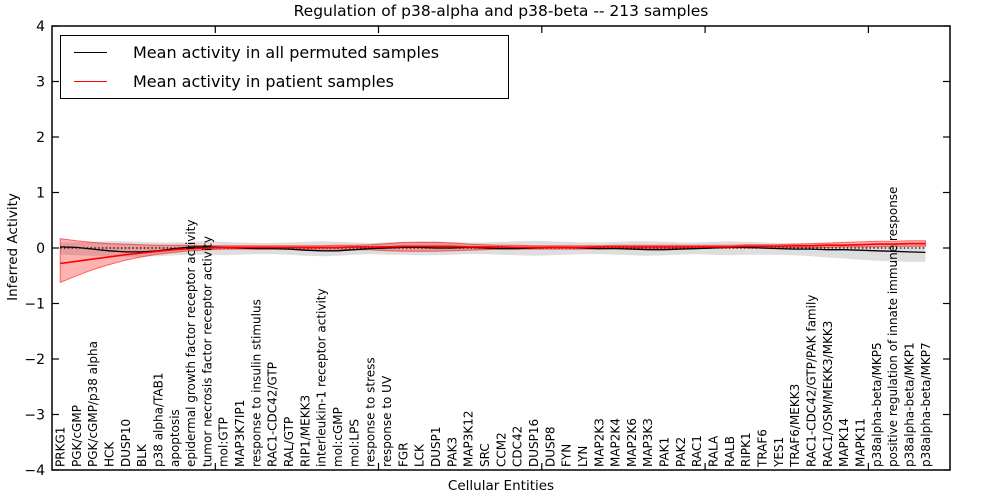 Image resolution: width=1000 pixels, height=500 pixels. I want to click on x-category-label: interleukin-1 receptor activity, so click(322, 377).